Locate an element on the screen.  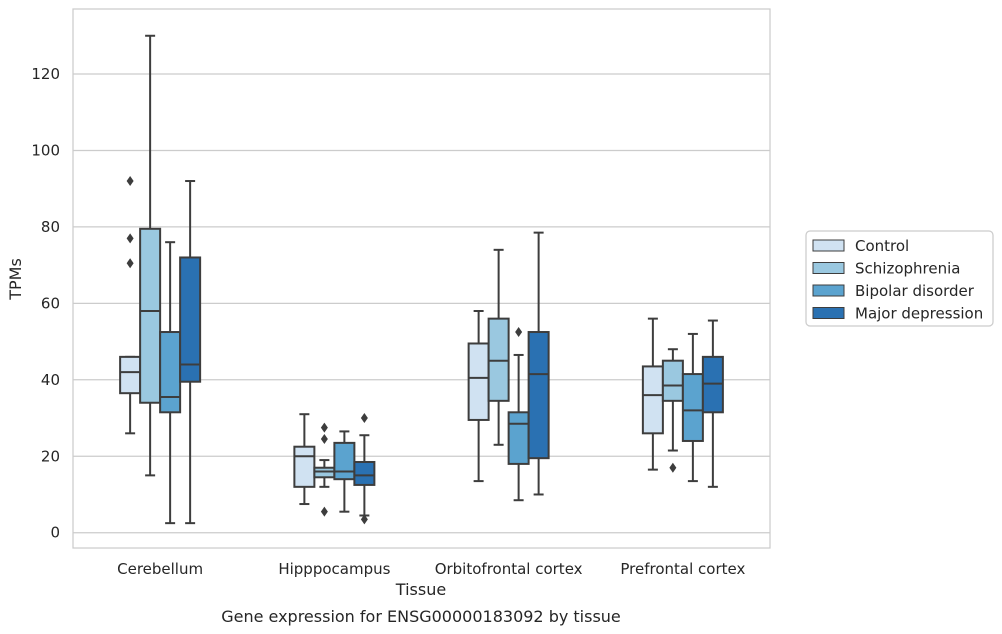
y-tick-label: 80 is located at coordinates (50, 227).